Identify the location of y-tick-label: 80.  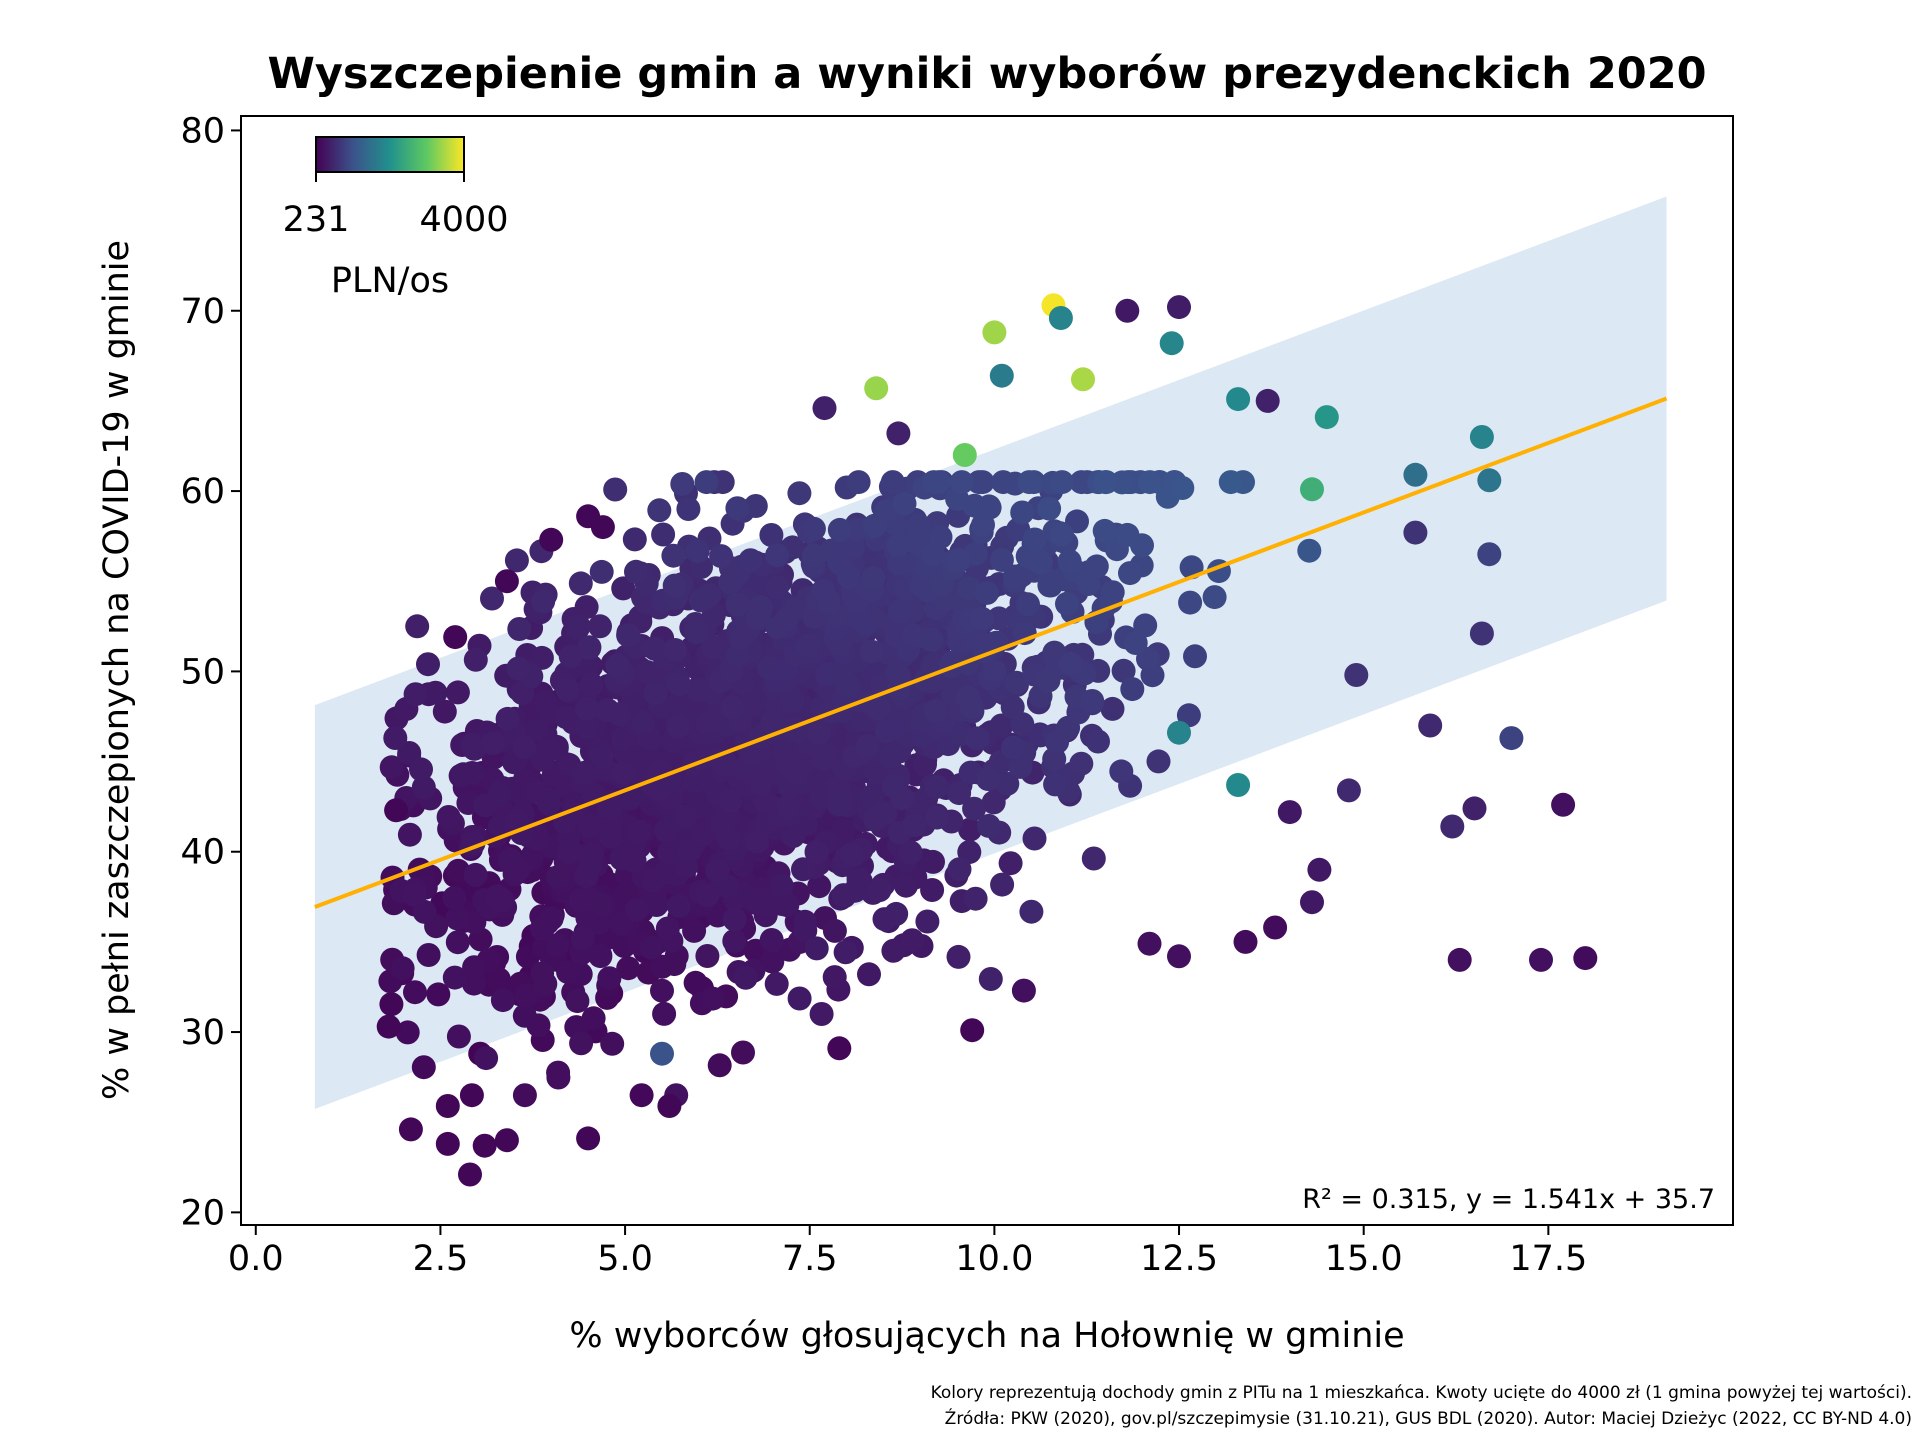
(202, 131).